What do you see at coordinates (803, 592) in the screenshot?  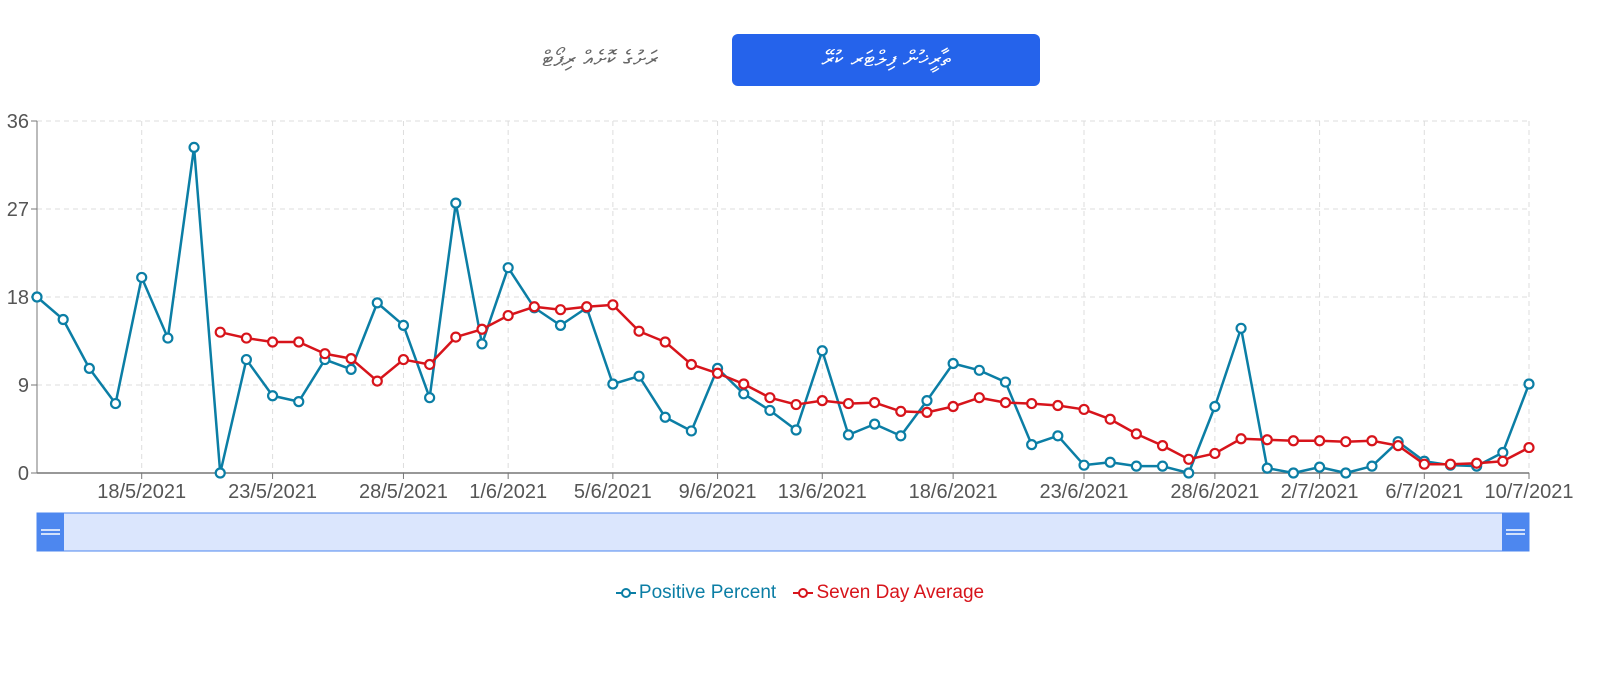 I see `legend-marker-average-icon` at bounding box center [803, 592].